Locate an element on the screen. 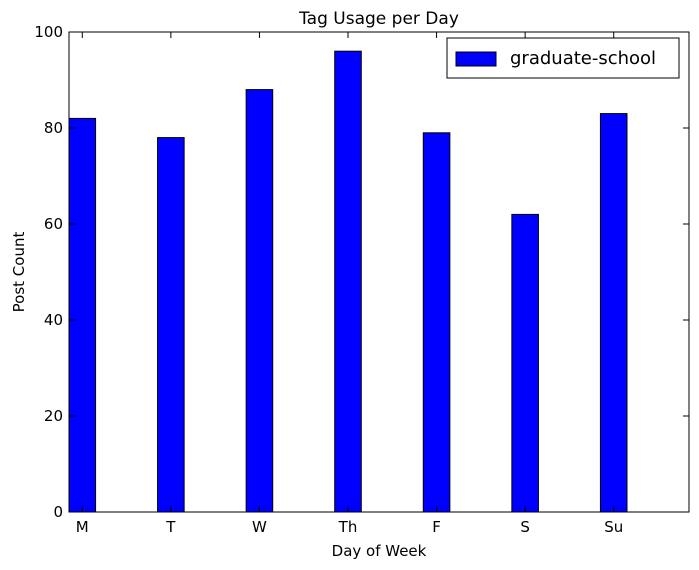 The height and width of the screenshot is (570, 699). x-tick-label: W is located at coordinates (259, 527).